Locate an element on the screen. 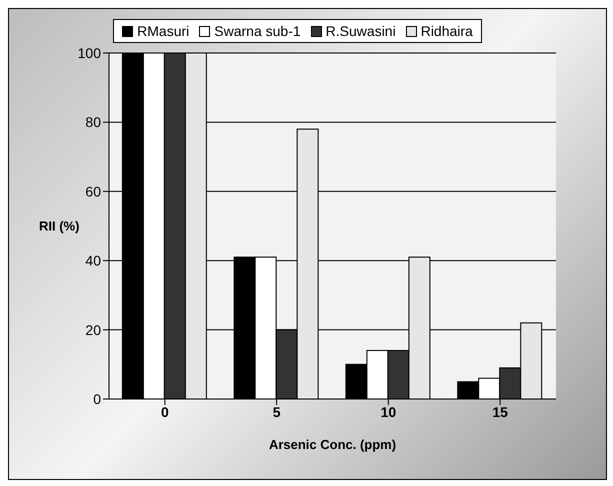  legend-label: Swarna sub-1 is located at coordinates (257, 31).